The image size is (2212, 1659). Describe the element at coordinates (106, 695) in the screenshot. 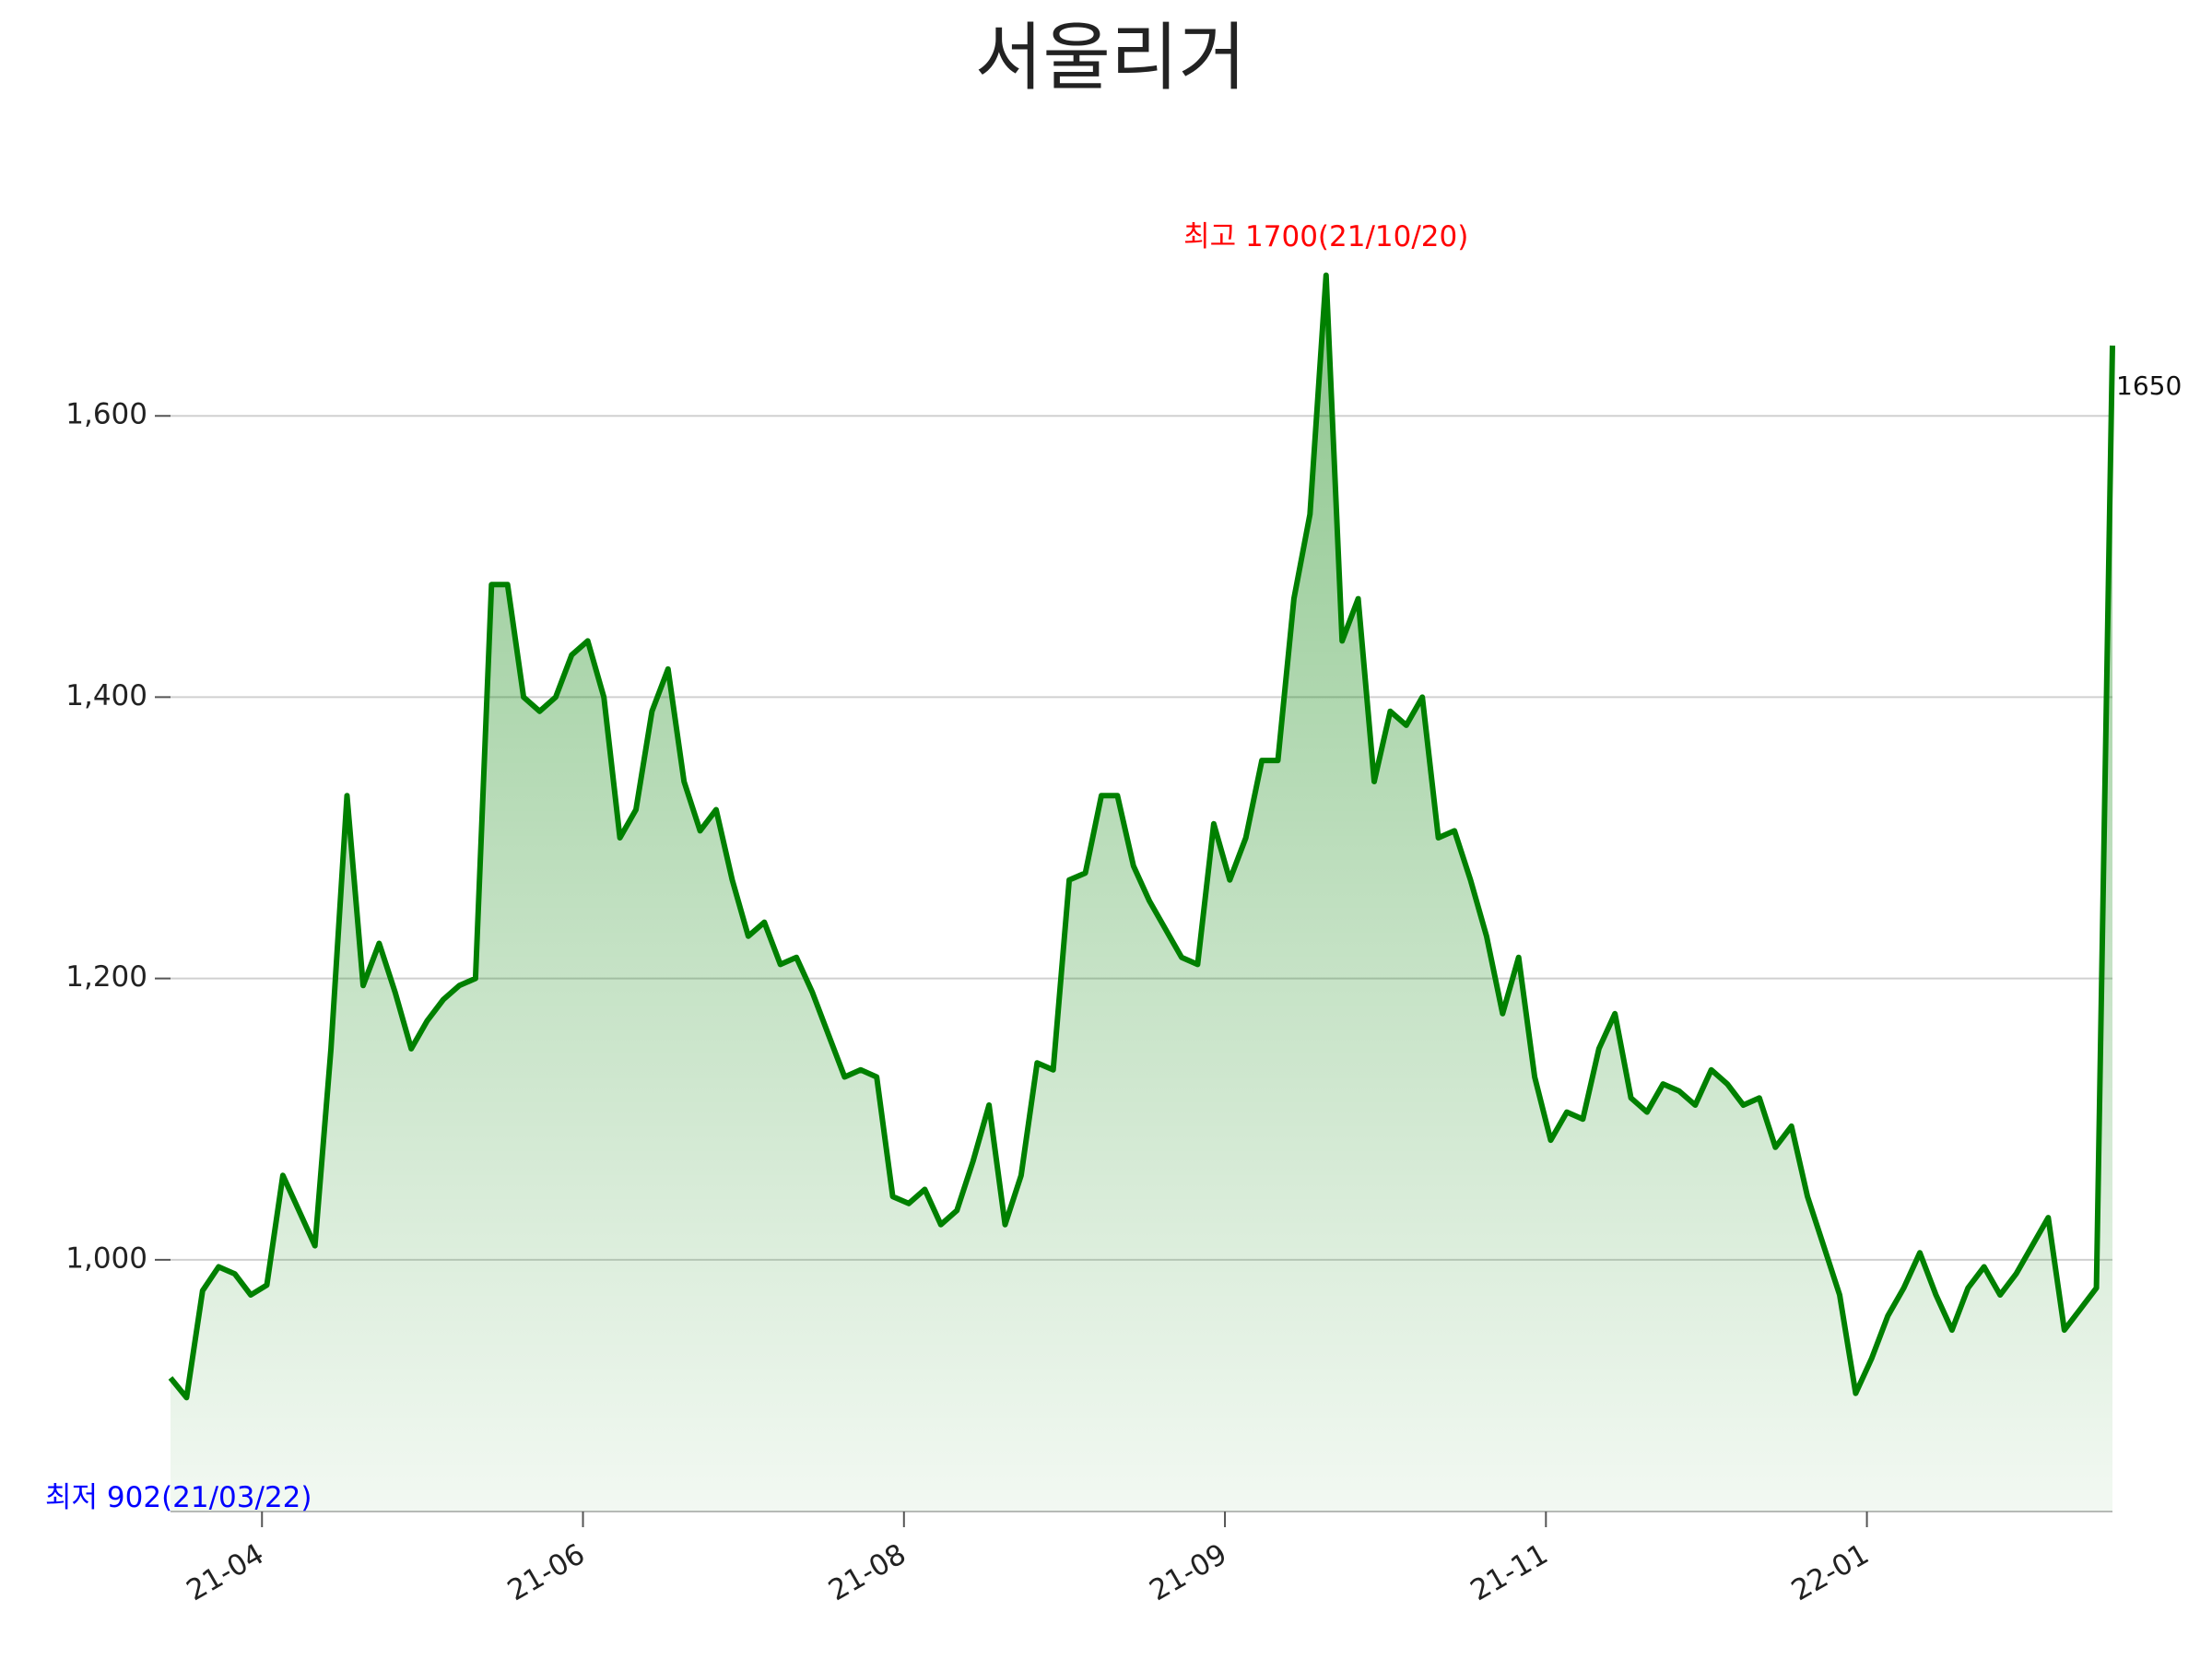

I see `y-tick-label: 1,400` at that location.